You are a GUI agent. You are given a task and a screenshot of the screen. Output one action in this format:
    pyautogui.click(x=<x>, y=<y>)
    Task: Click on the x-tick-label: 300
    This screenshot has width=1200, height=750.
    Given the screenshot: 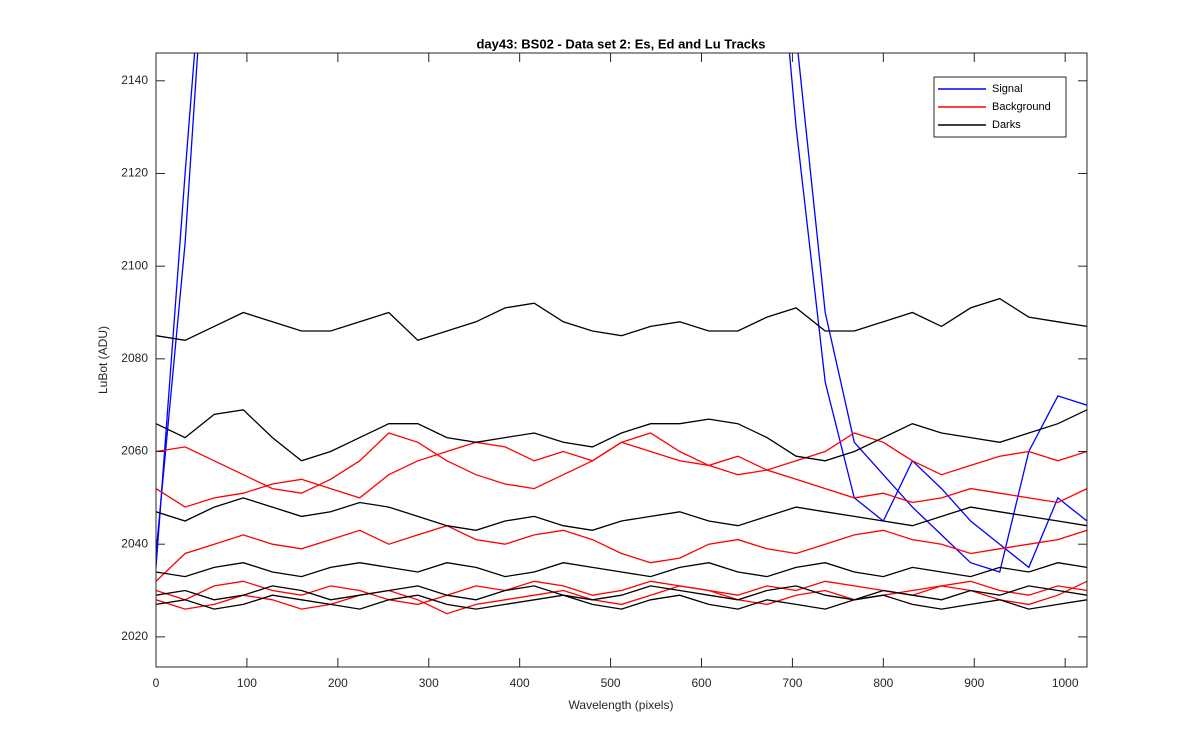 What is the action you would take?
    pyautogui.click(x=429, y=683)
    